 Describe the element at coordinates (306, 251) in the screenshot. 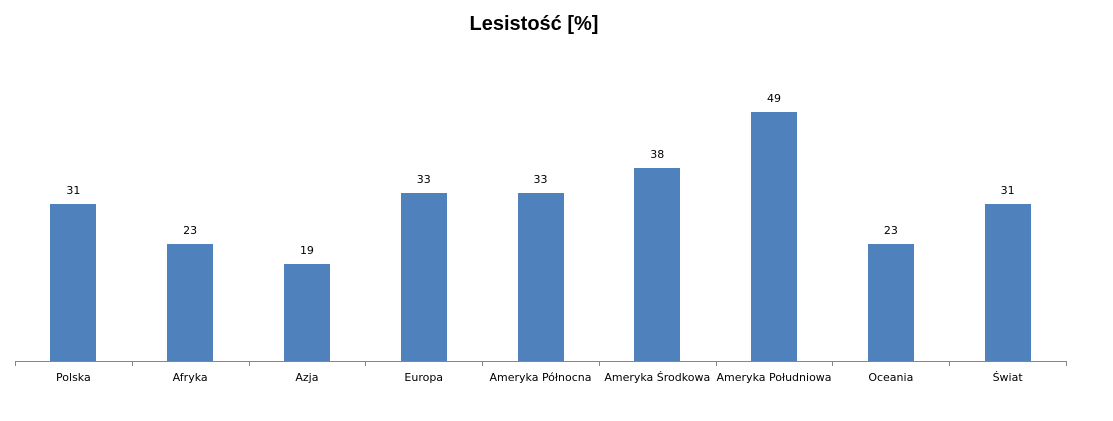

I see `data-label: 19` at that location.